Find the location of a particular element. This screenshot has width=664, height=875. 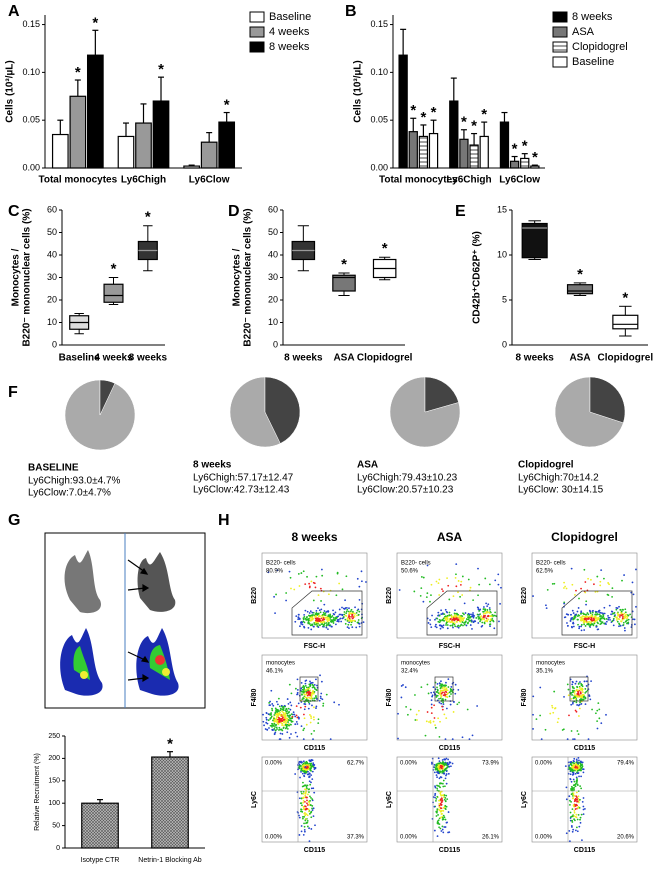

gate is located at coordinates (597, 613).